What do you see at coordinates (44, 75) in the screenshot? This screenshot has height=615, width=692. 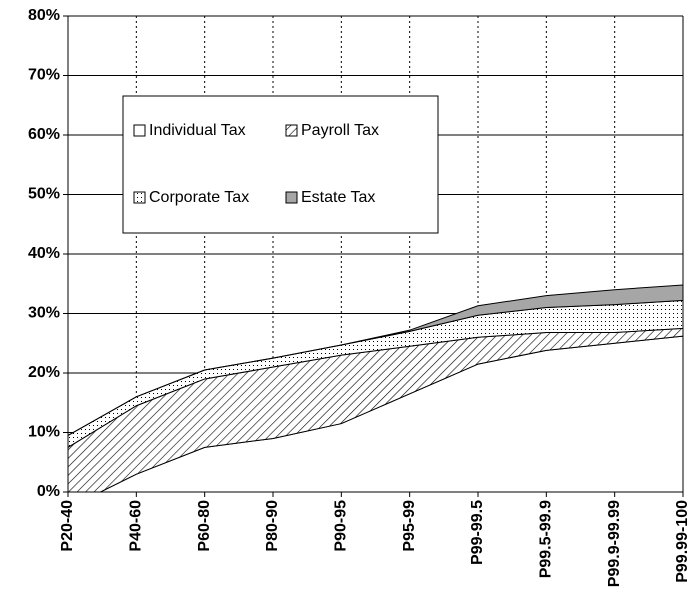 I see `y-tick-label: 70%` at bounding box center [44, 75].